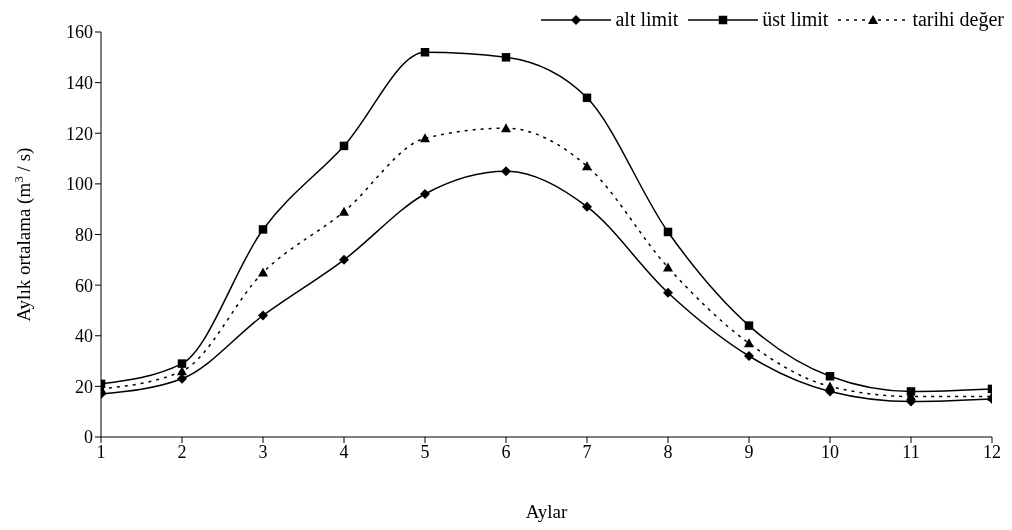 This screenshot has height=530, width=1012. Describe the element at coordinates (830, 451) in the screenshot. I see `x-tick-label: 10` at that location.